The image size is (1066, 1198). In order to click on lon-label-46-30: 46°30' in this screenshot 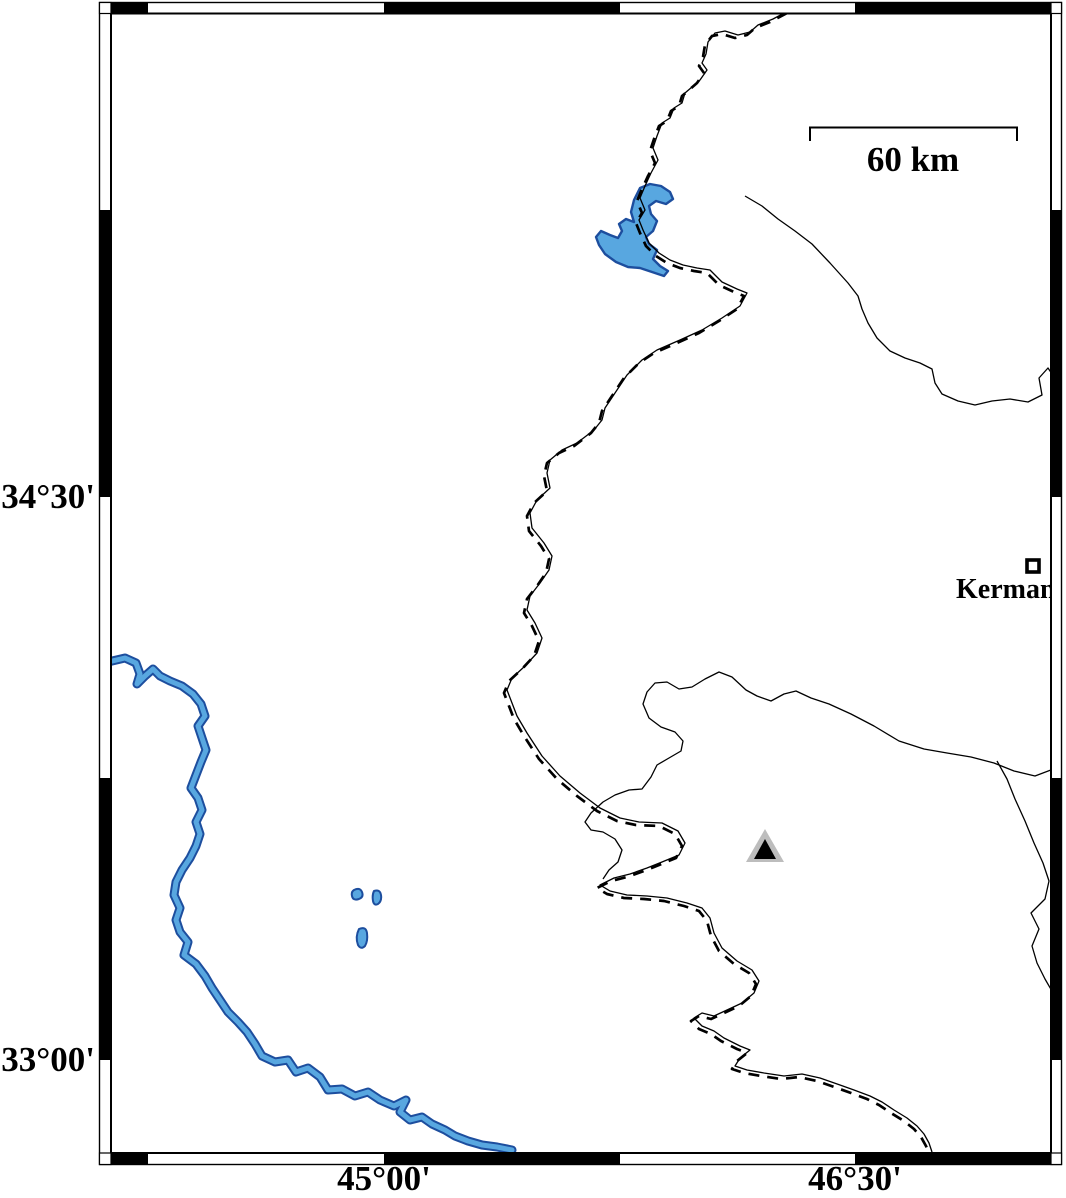, I will do `click(855, 1178)`.